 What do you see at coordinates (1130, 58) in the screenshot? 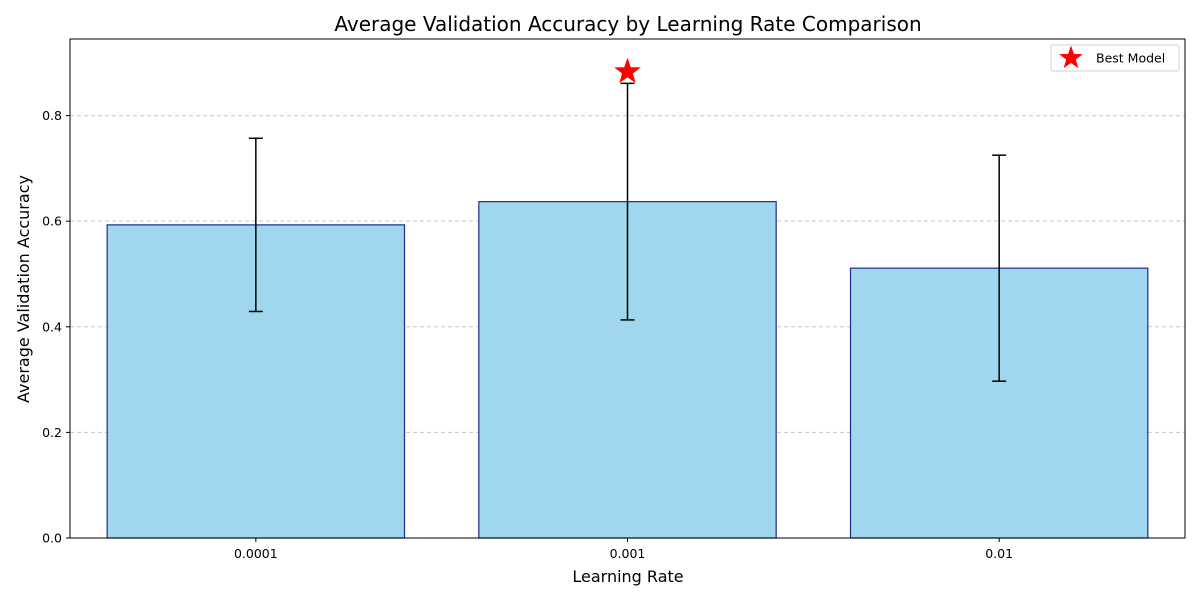
I see `legend-entry-best-model: Best Model` at bounding box center [1130, 58].